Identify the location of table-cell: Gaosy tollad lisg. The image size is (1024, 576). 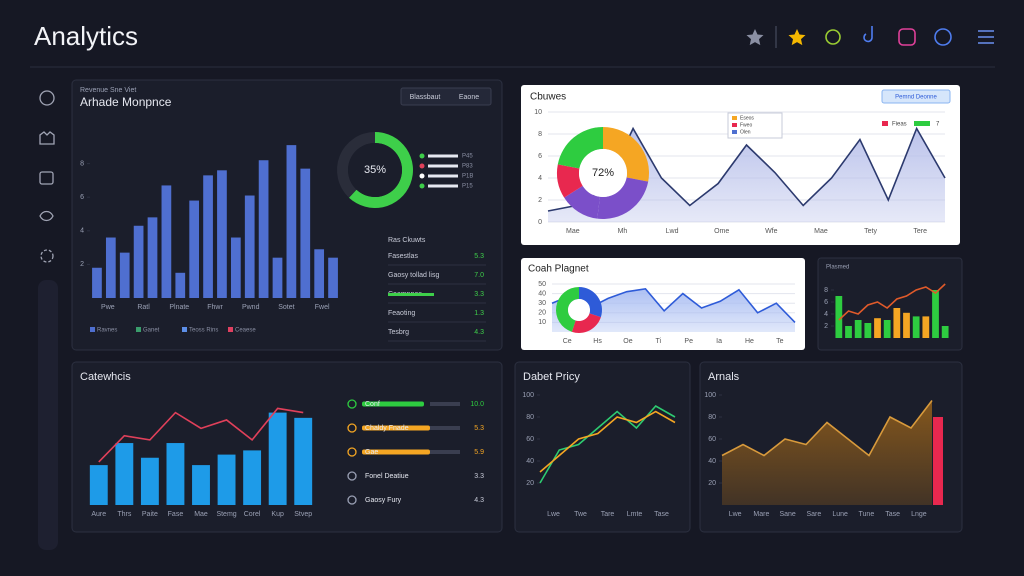
(413, 275).